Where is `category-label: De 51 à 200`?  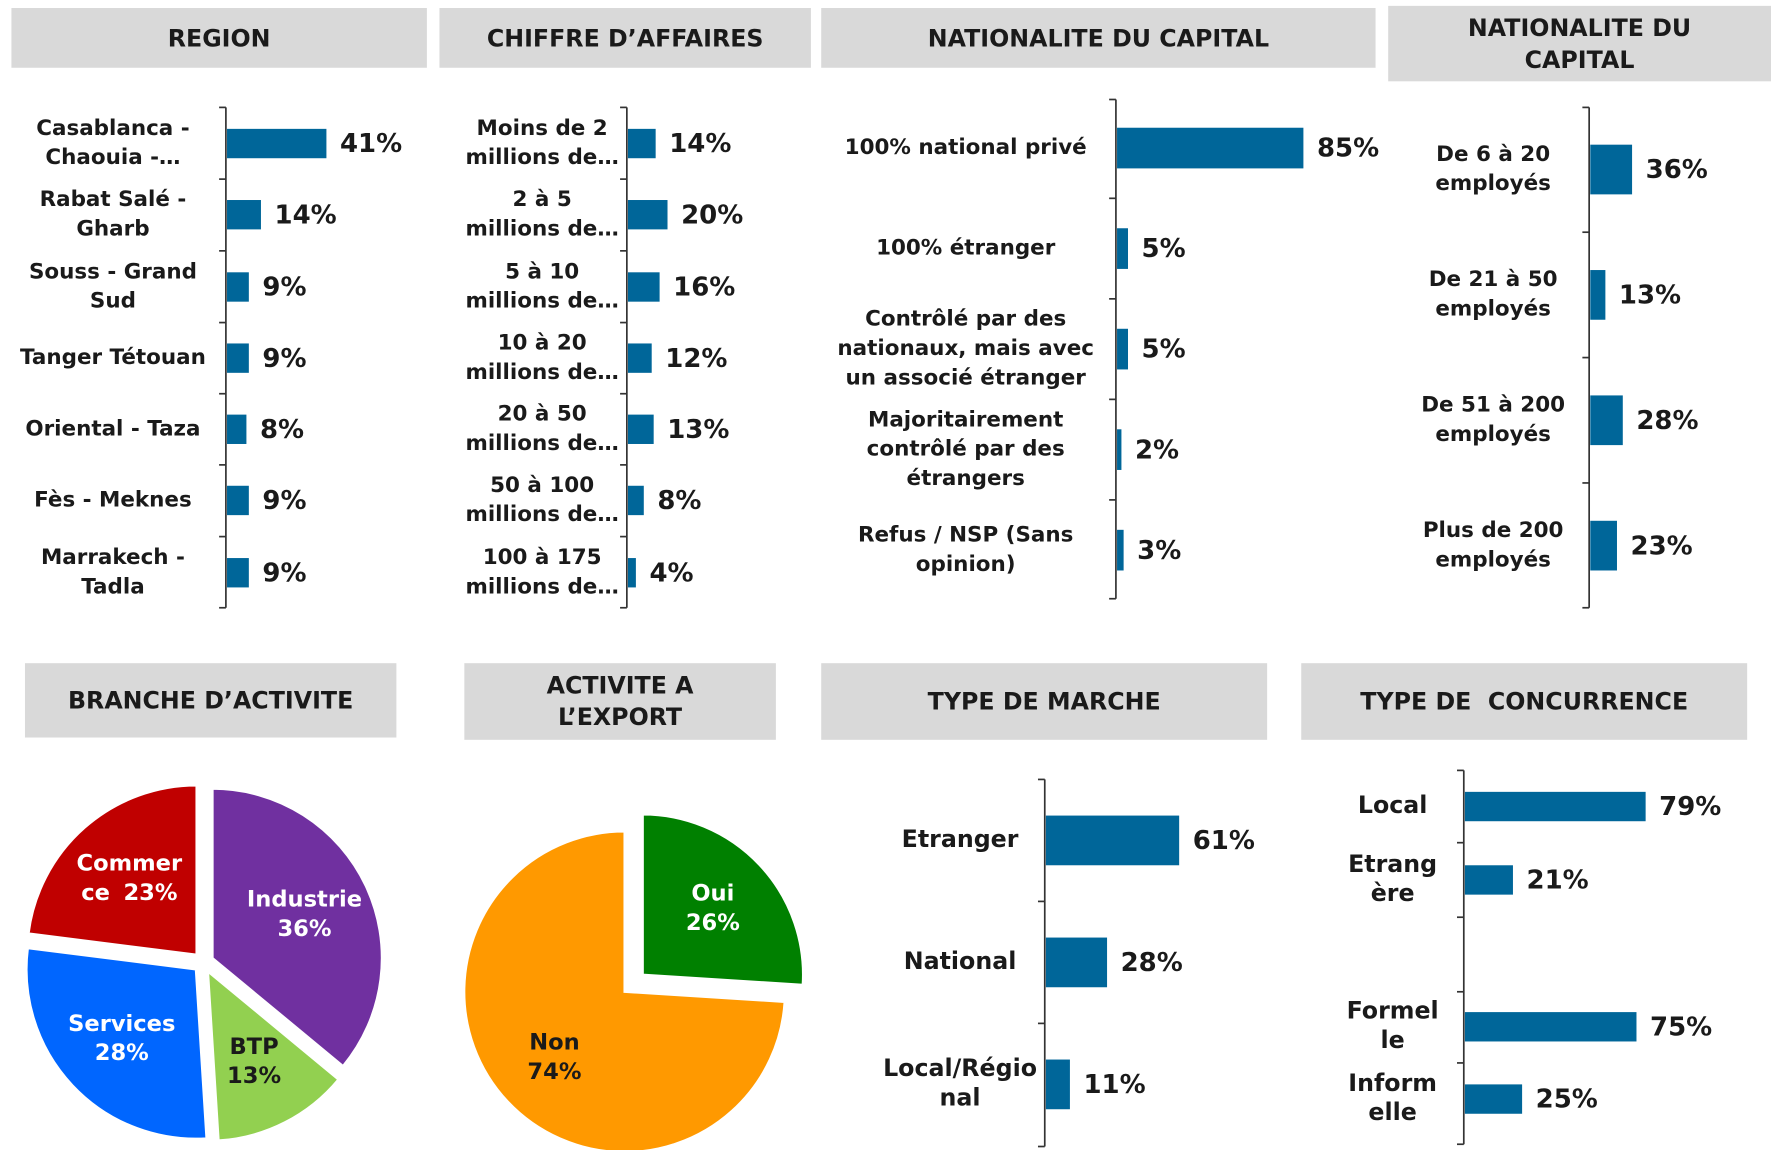 category-label: De 51 à 200 is located at coordinates (1493, 405).